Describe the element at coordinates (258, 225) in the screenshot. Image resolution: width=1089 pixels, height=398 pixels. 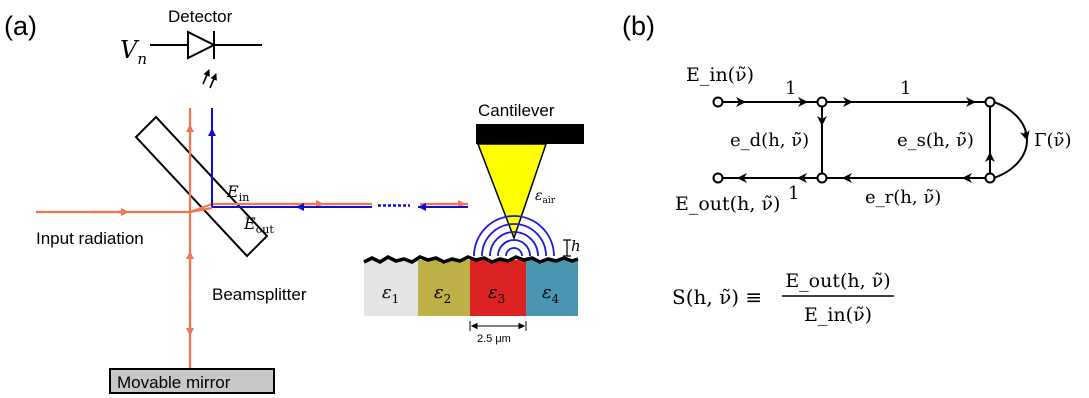
I see `e-out-label: Eout` at that location.